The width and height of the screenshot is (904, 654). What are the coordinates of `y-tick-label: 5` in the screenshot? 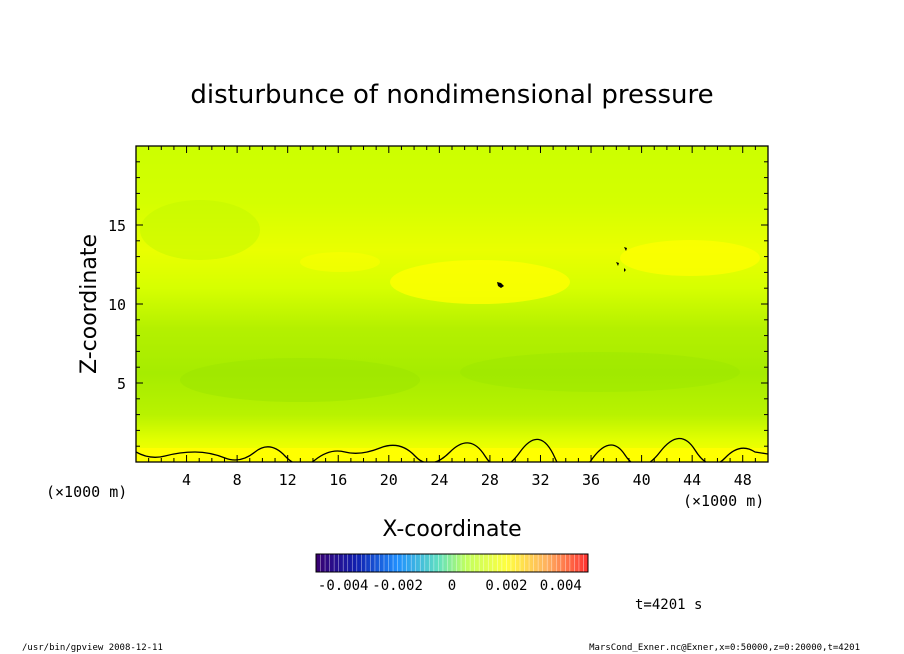 It's located at (121, 384).